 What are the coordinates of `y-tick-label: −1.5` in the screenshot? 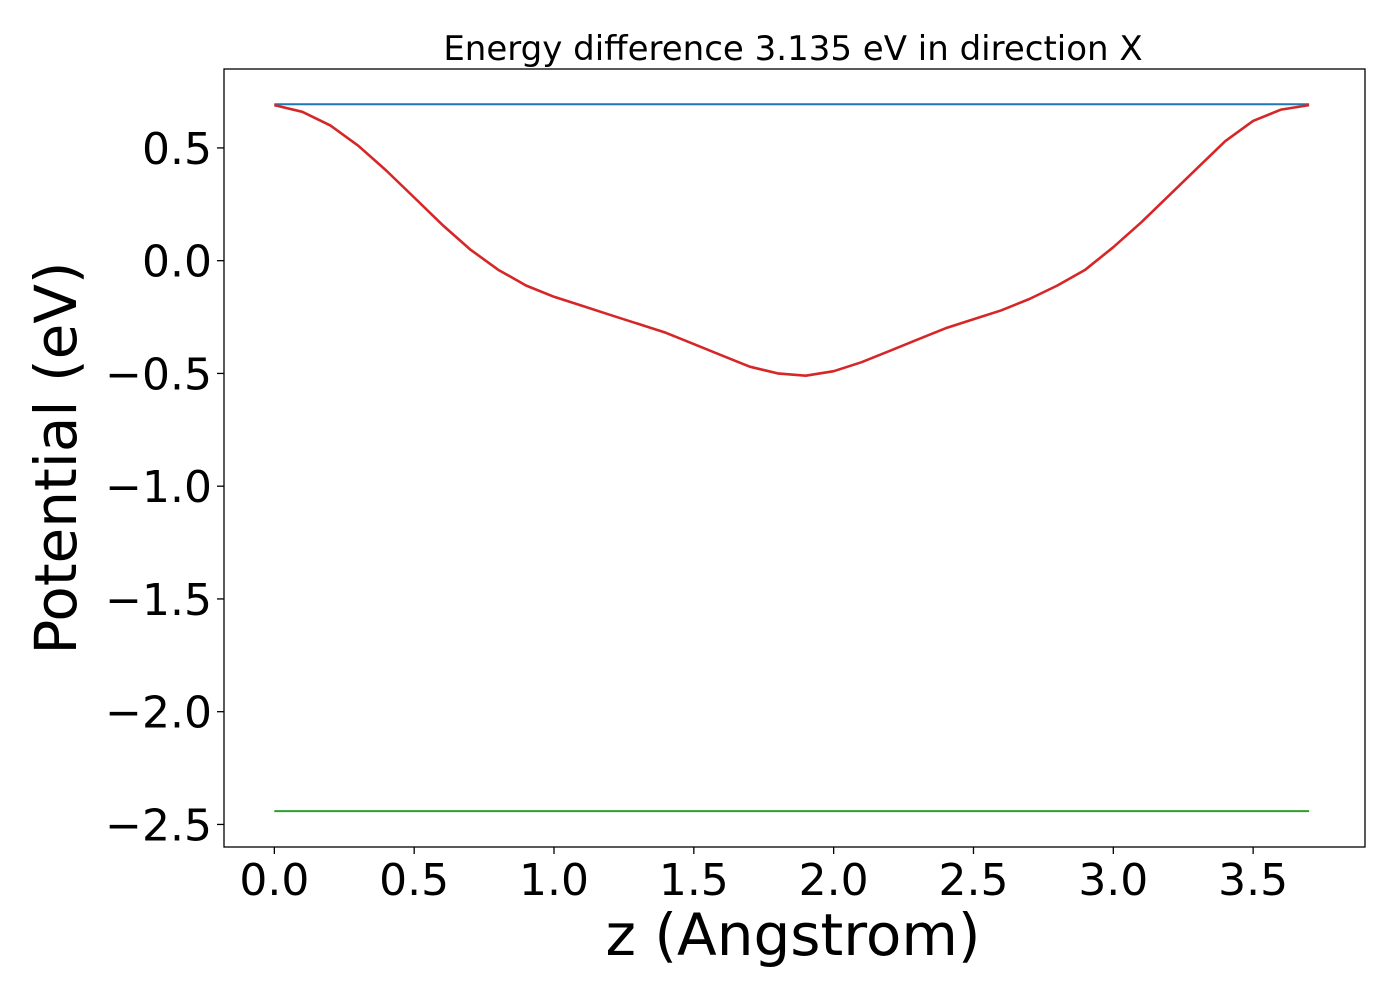 It's located at (158, 600).